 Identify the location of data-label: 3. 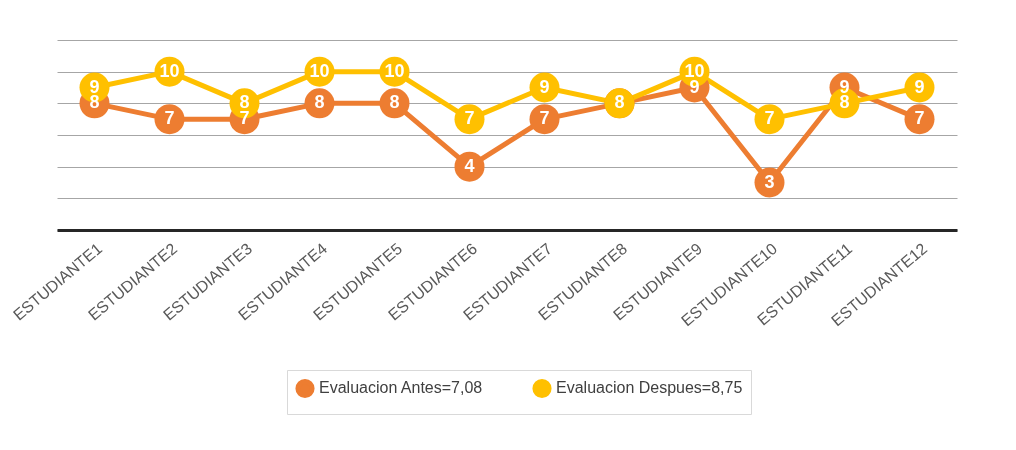
(769, 181).